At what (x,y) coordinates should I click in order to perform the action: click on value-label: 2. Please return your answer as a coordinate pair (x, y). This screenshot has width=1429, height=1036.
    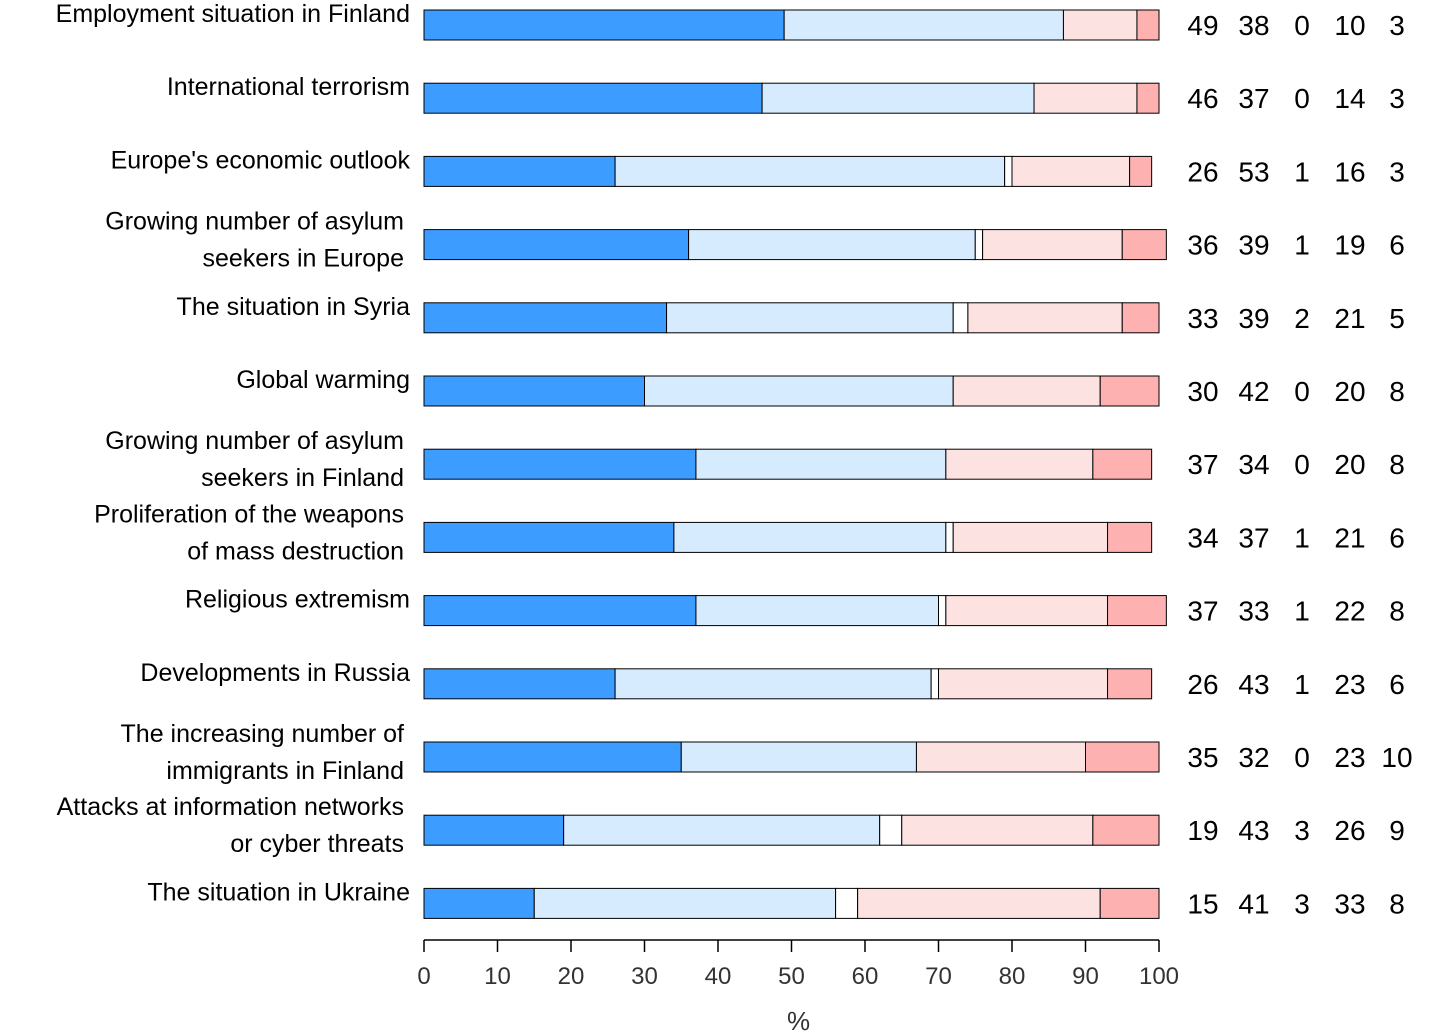
    Looking at the image, I should click on (1302, 318).